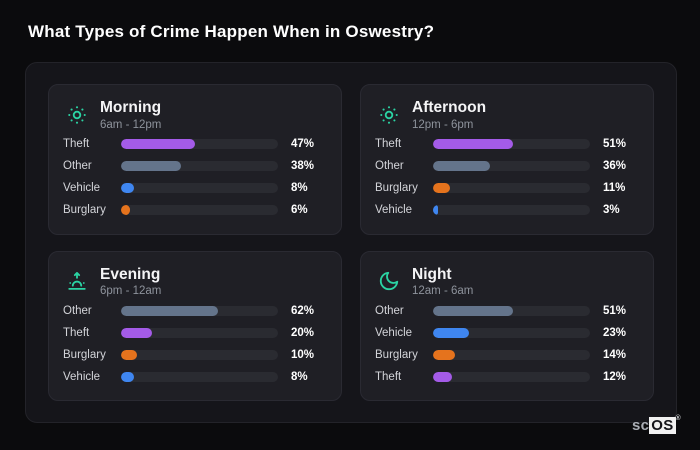  What do you see at coordinates (611, 210) in the screenshot?
I see `bar-percentage: 3%` at bounding box center [611, 210].